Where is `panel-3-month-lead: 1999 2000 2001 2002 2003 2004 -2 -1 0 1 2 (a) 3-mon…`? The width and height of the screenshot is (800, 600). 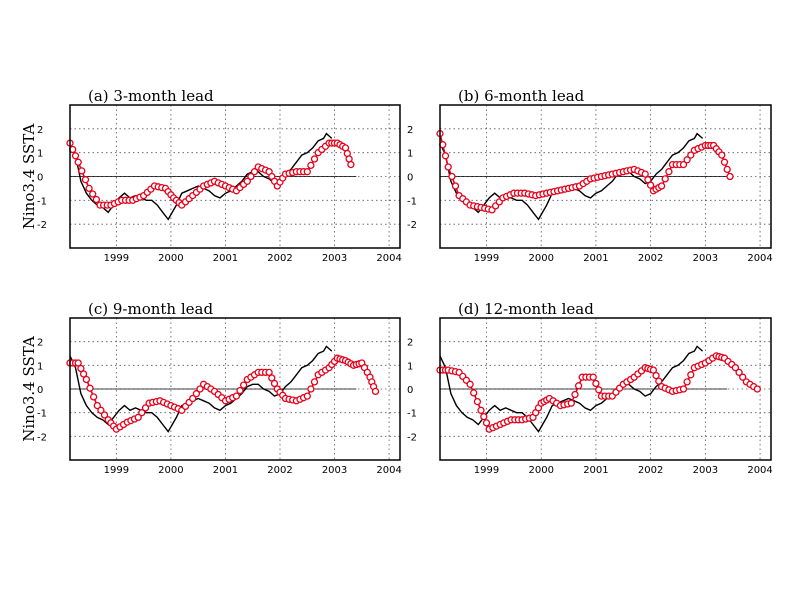
panel-3-month-lead: 1999 2000 2001 2002 2003 2004 -2 -1 0 1 2 (a) 3-mon… is located at coordinates (211, 175).